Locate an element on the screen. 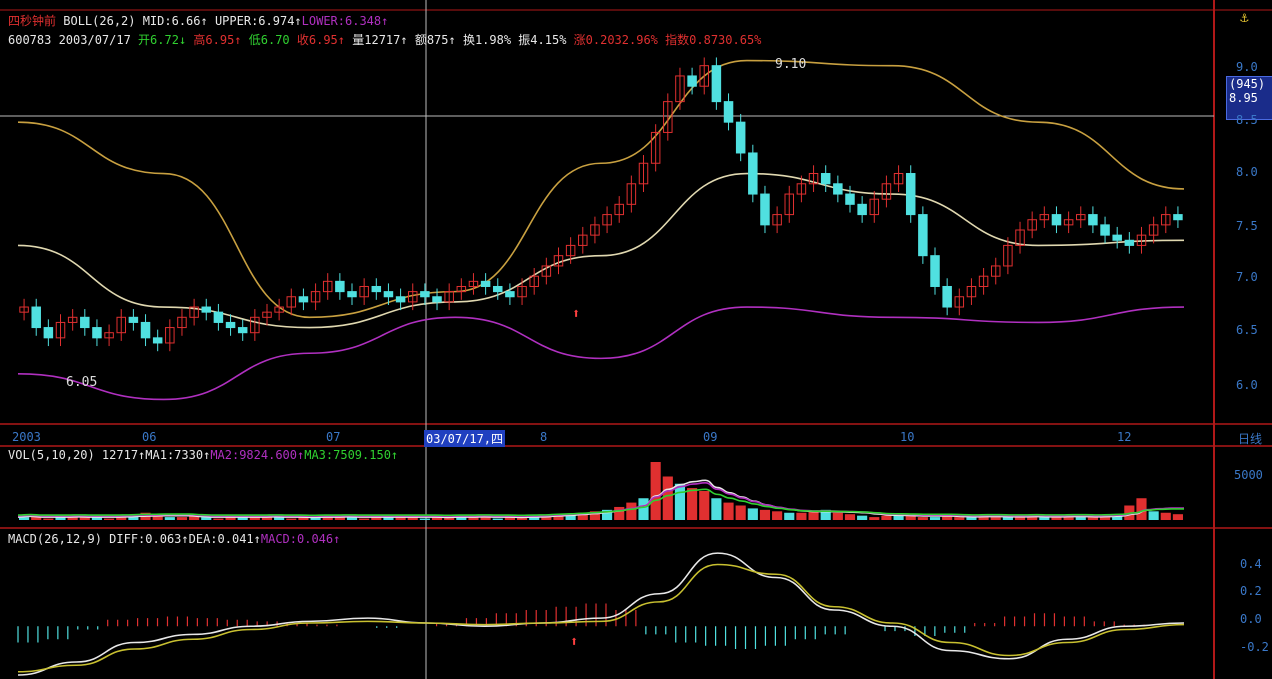  header.row2-segment: 额875↑ is located at coordinates (431, 40).